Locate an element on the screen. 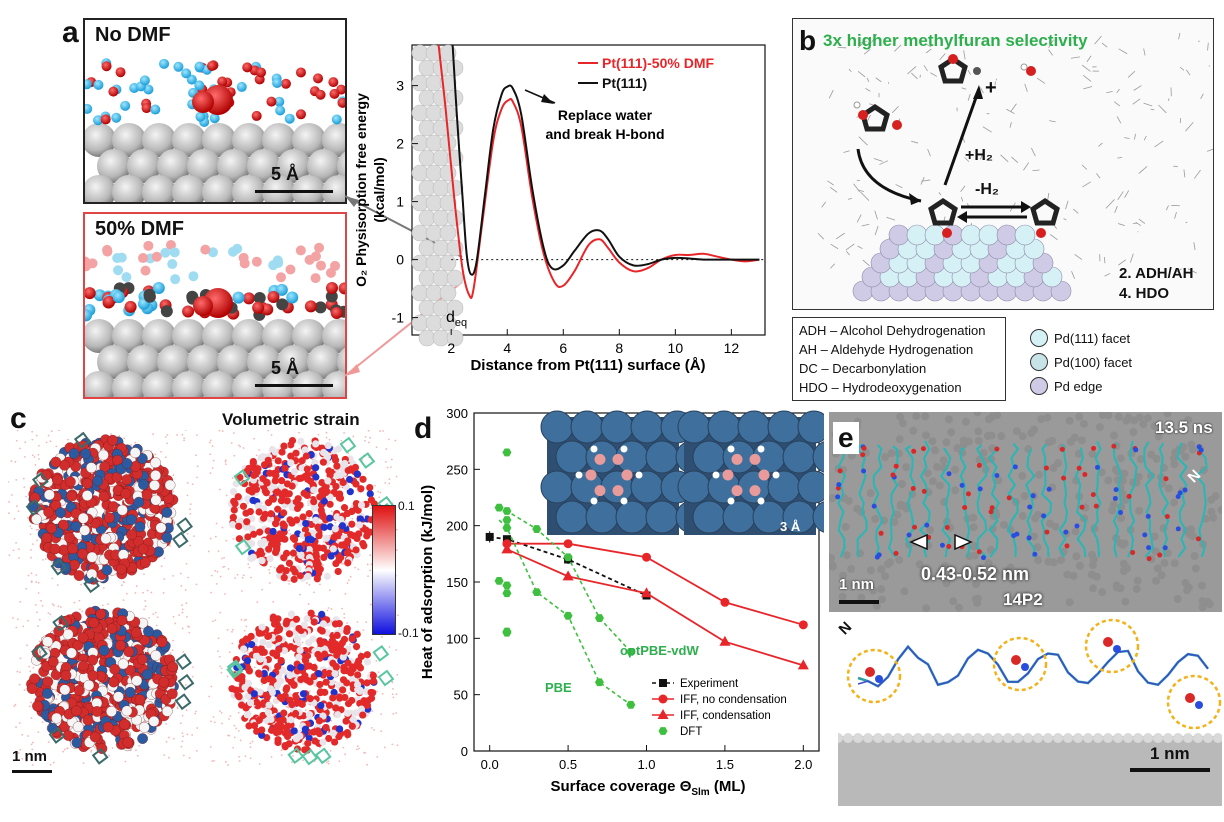 The image size is (1224, 822). x-tick-label-a: 8 is located at coordinates (619, 348).